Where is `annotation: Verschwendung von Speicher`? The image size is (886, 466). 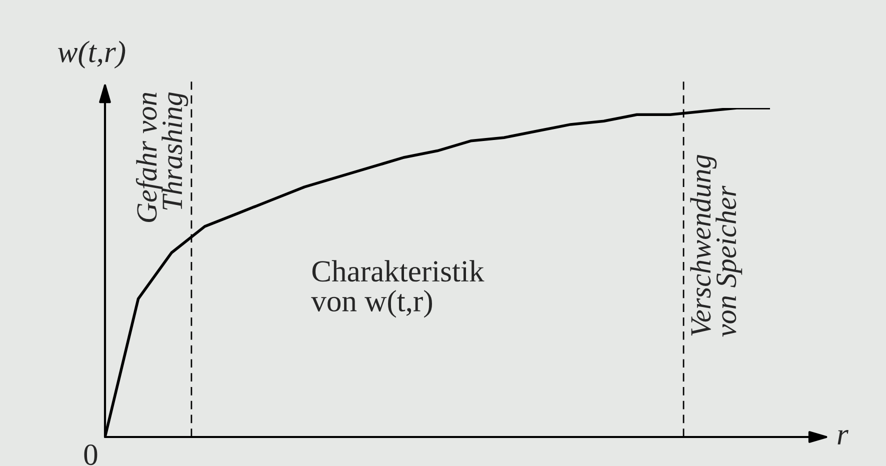 annotation: Verschwendung von Speicher is located at coordinates (716, 245).